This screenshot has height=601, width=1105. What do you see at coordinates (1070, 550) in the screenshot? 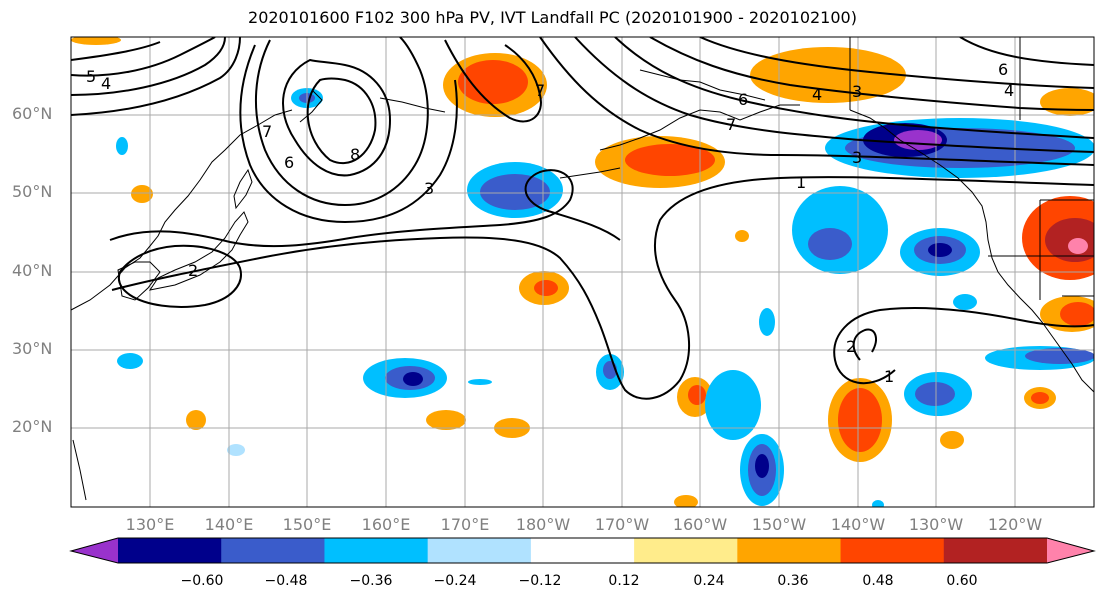
I see `colorbar-extend-high` at bounding box center [1070, 550].